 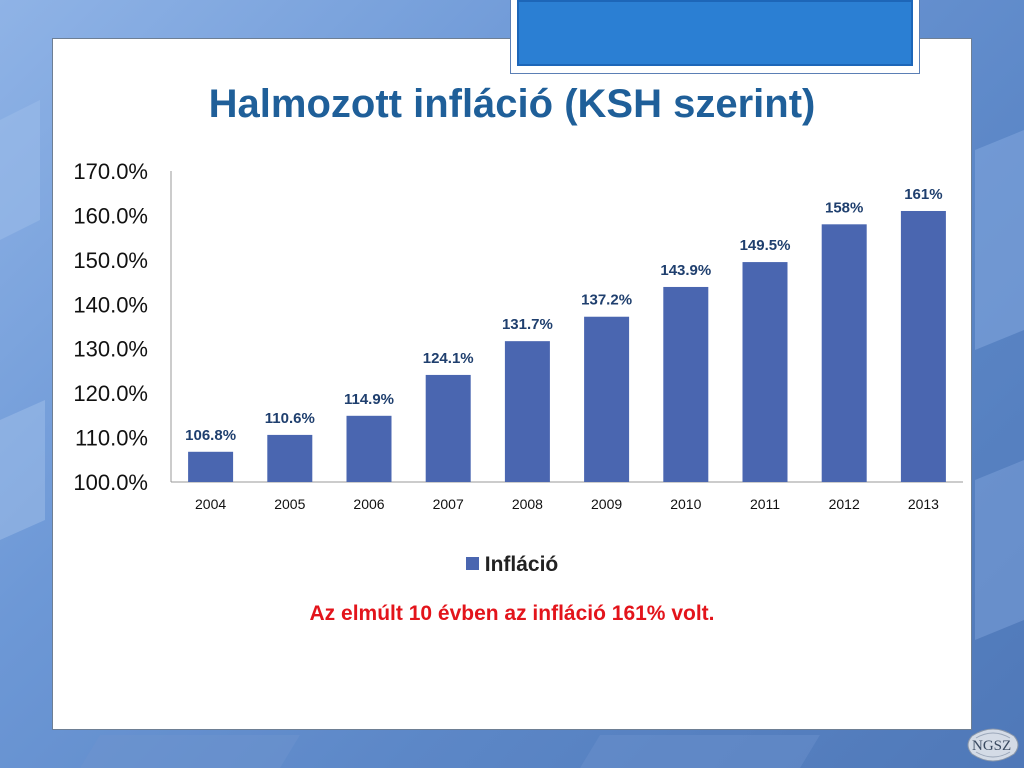 I want to click on bar-2013, so click(x=923, y=346).